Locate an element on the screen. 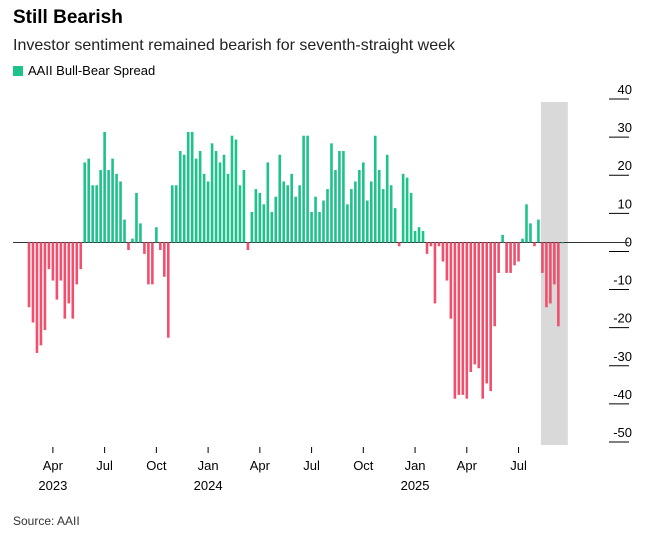 This screenshot has height=538, width=650. x-tick-label: Jan is located at coordinates (208, 465).